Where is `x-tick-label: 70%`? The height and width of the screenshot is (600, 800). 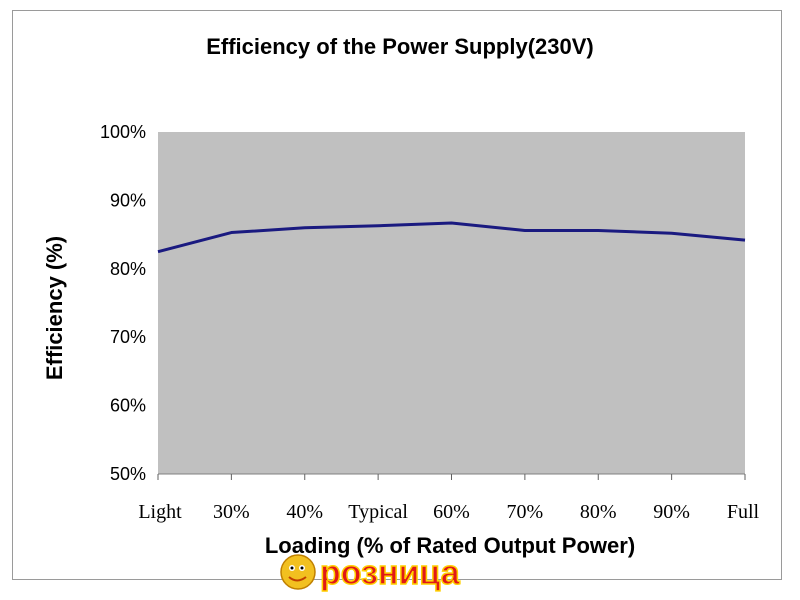 x-tick-label: 70% is located at coordinates (525, 512).